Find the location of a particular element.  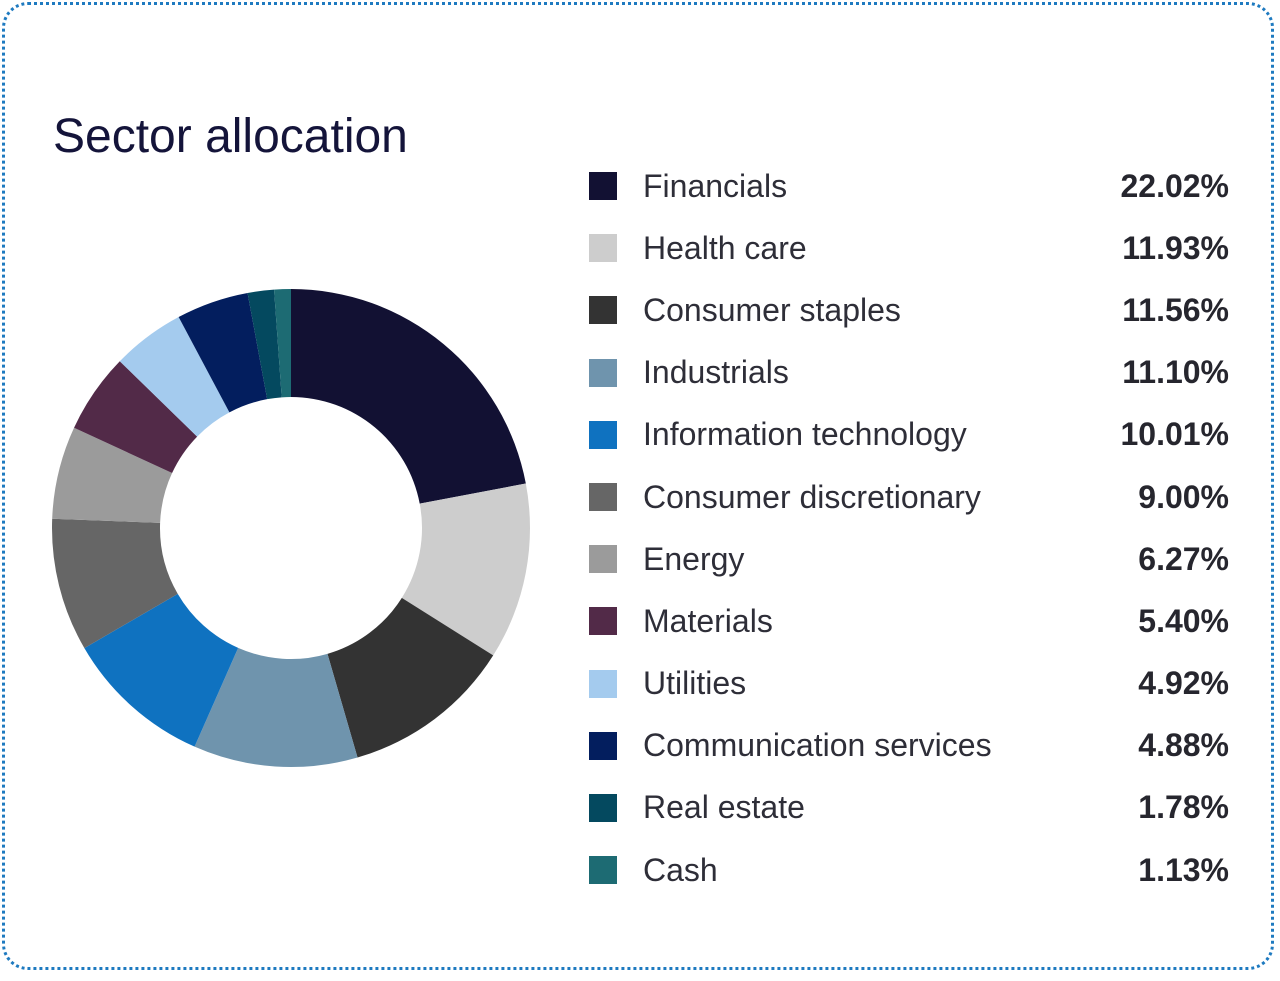

donut-slice-health-care is located at coordinates (465, 569).